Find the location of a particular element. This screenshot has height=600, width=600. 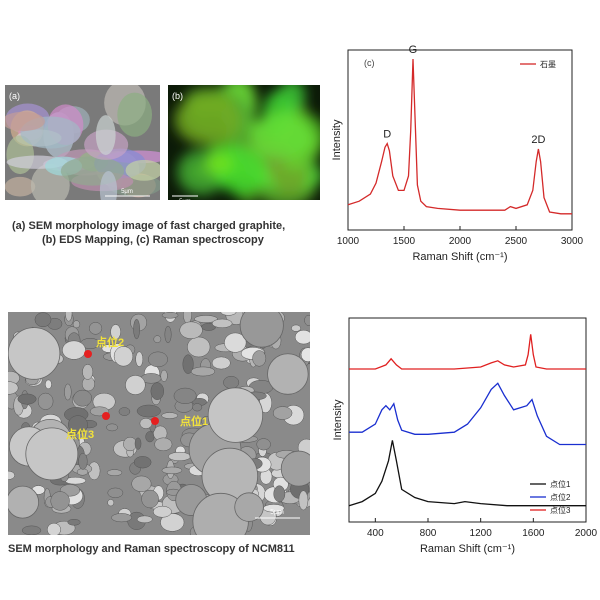

annotation: D is located at coordinates (387, 135).